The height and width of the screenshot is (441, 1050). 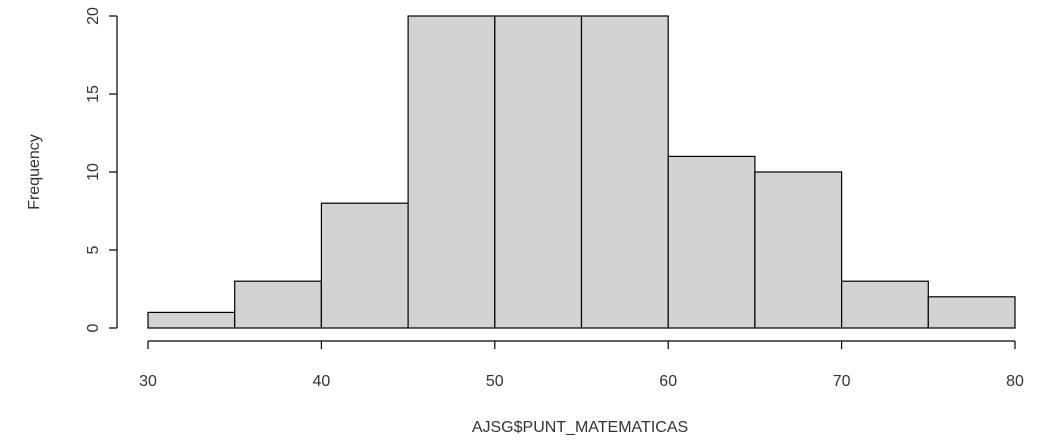 I want to click on x-axis-title: AJSG$PUNT_MATEMATICAS, so click(x=580, y=427).